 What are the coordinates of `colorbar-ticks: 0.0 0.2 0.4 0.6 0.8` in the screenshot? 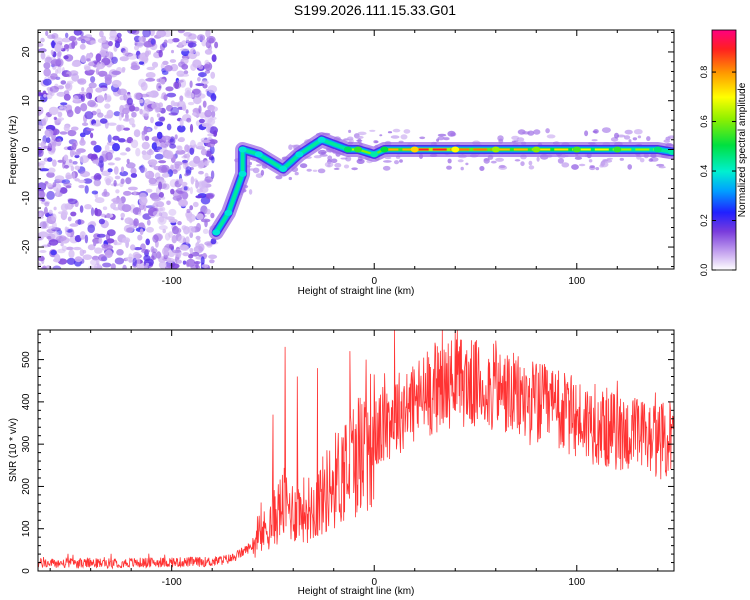 It's located at (717, 171).